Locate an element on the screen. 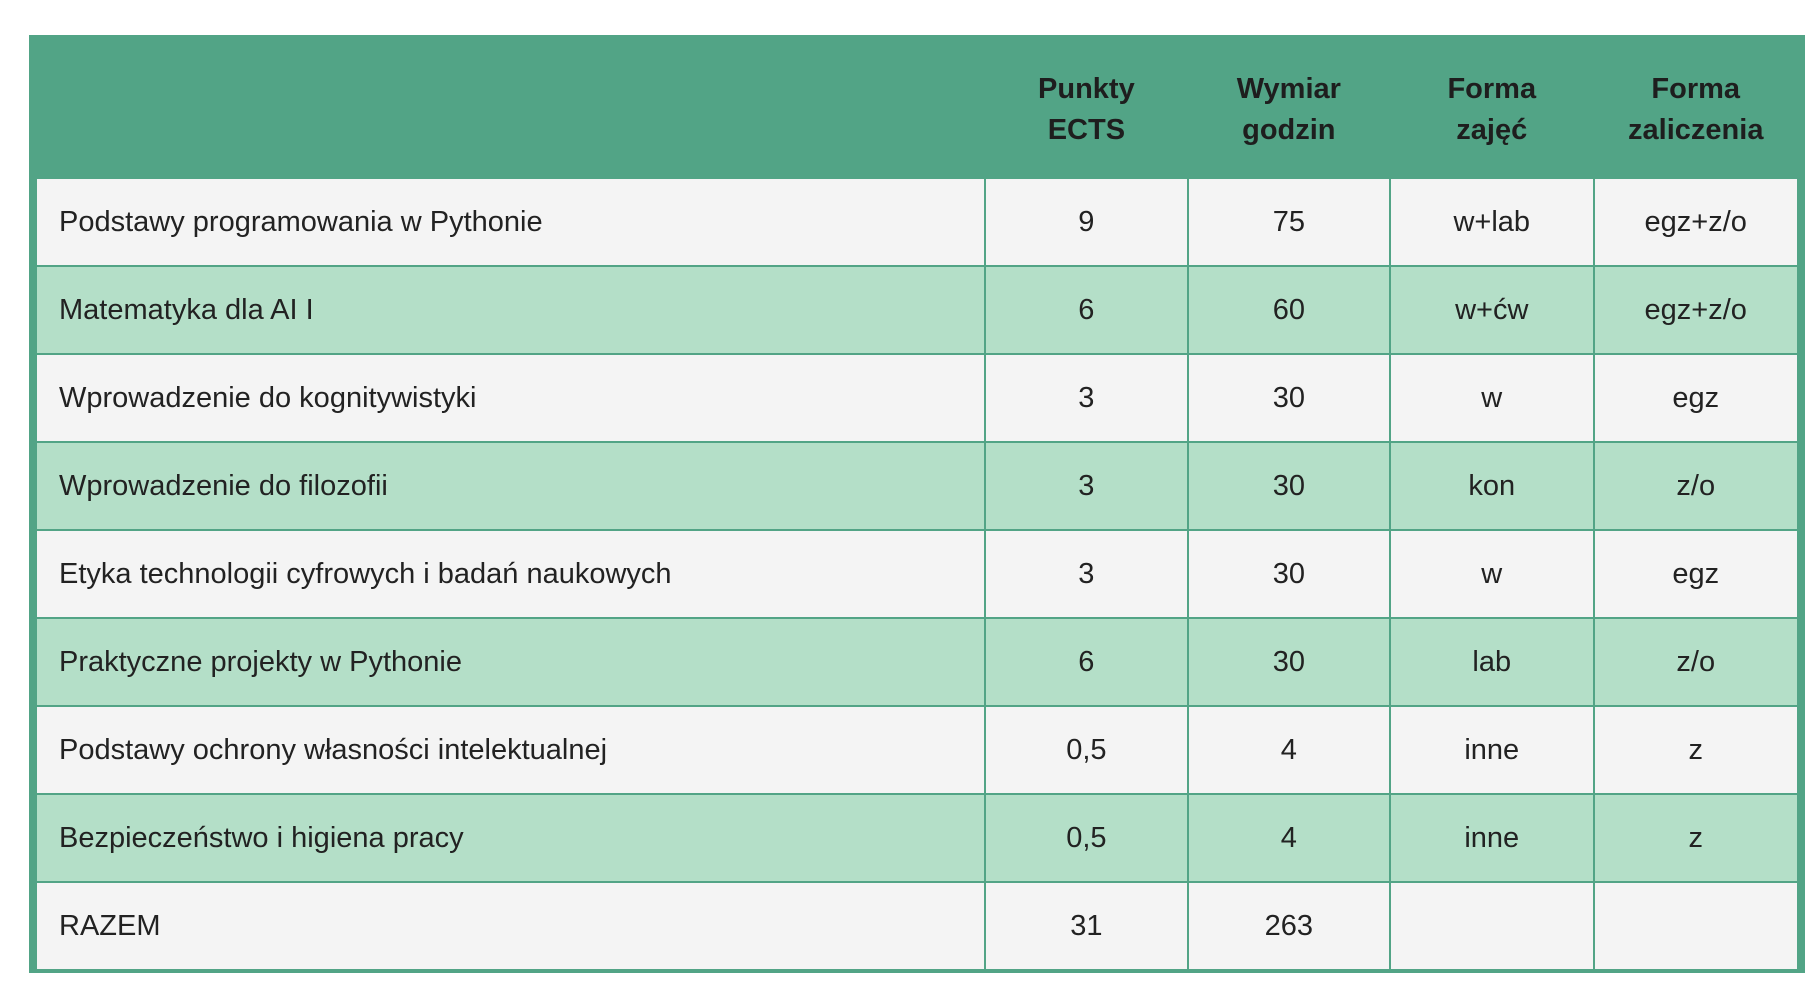 Image resolution: width=1818 pixels, height=998 pixels. header-course-name is located at coordinates (510, 110).